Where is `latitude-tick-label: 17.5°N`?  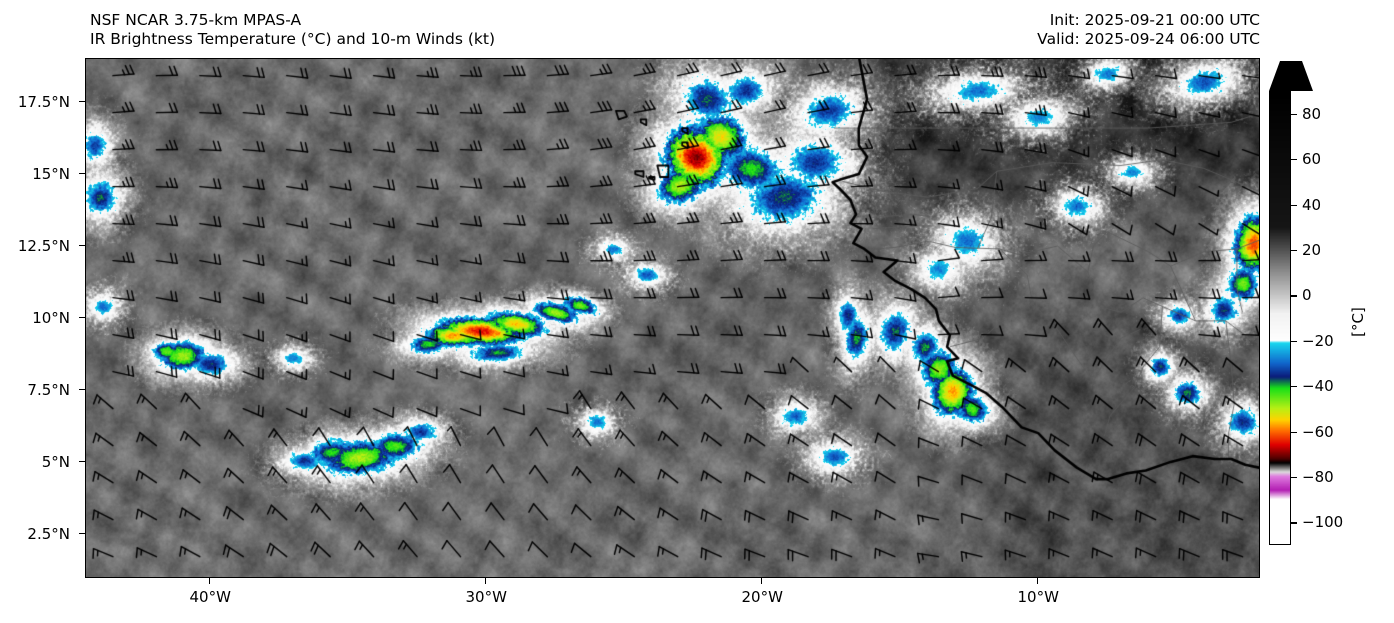
latitude-tick-label: 17.5°N is located at coordinates (43, 102).